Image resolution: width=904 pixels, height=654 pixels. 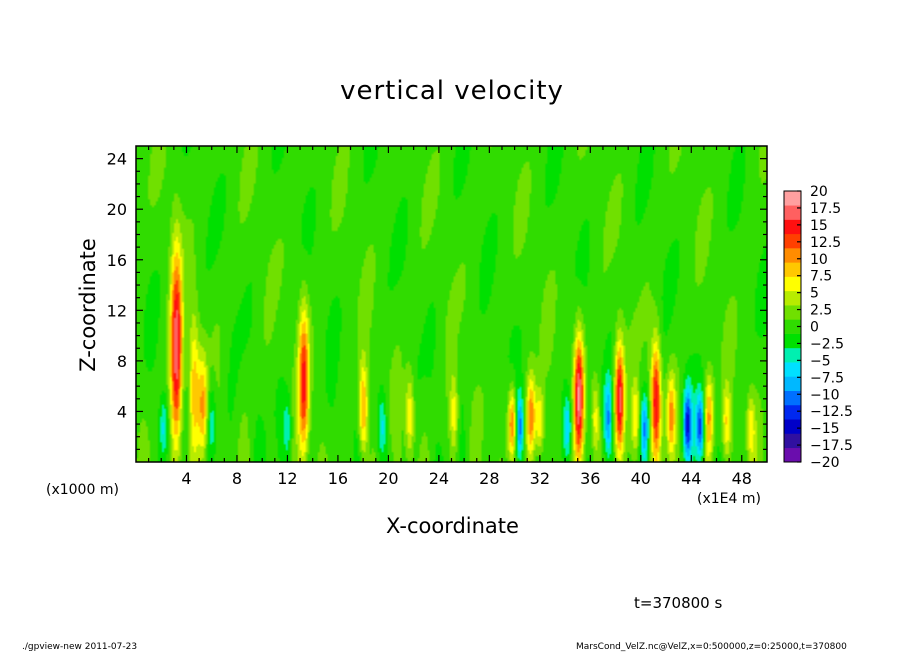 What do you see at coordinates (388, 478) in the screenshot?
I see `x-tick-label: 20` at bounding box center [388, 478].